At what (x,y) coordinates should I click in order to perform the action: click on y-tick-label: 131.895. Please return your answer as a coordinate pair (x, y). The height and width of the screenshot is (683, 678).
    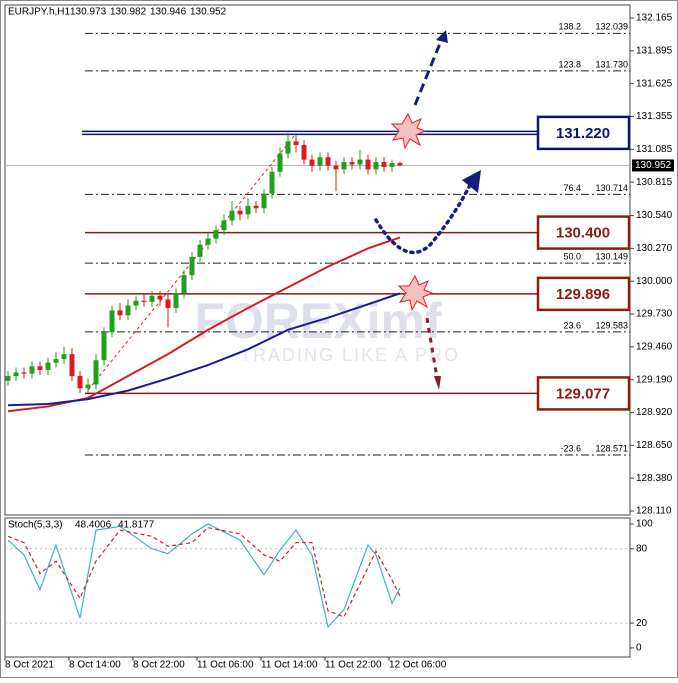
    Looking at the image, I should click on (654, 50).